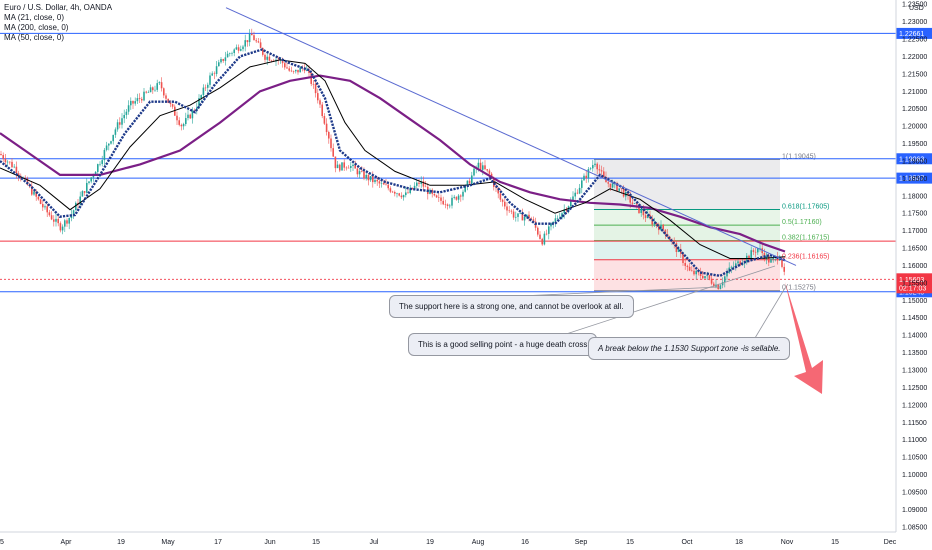  What do you see at coordinates (687, 250) in the screenshot?
I see `fib-zone` at bounding box center [687, 250].